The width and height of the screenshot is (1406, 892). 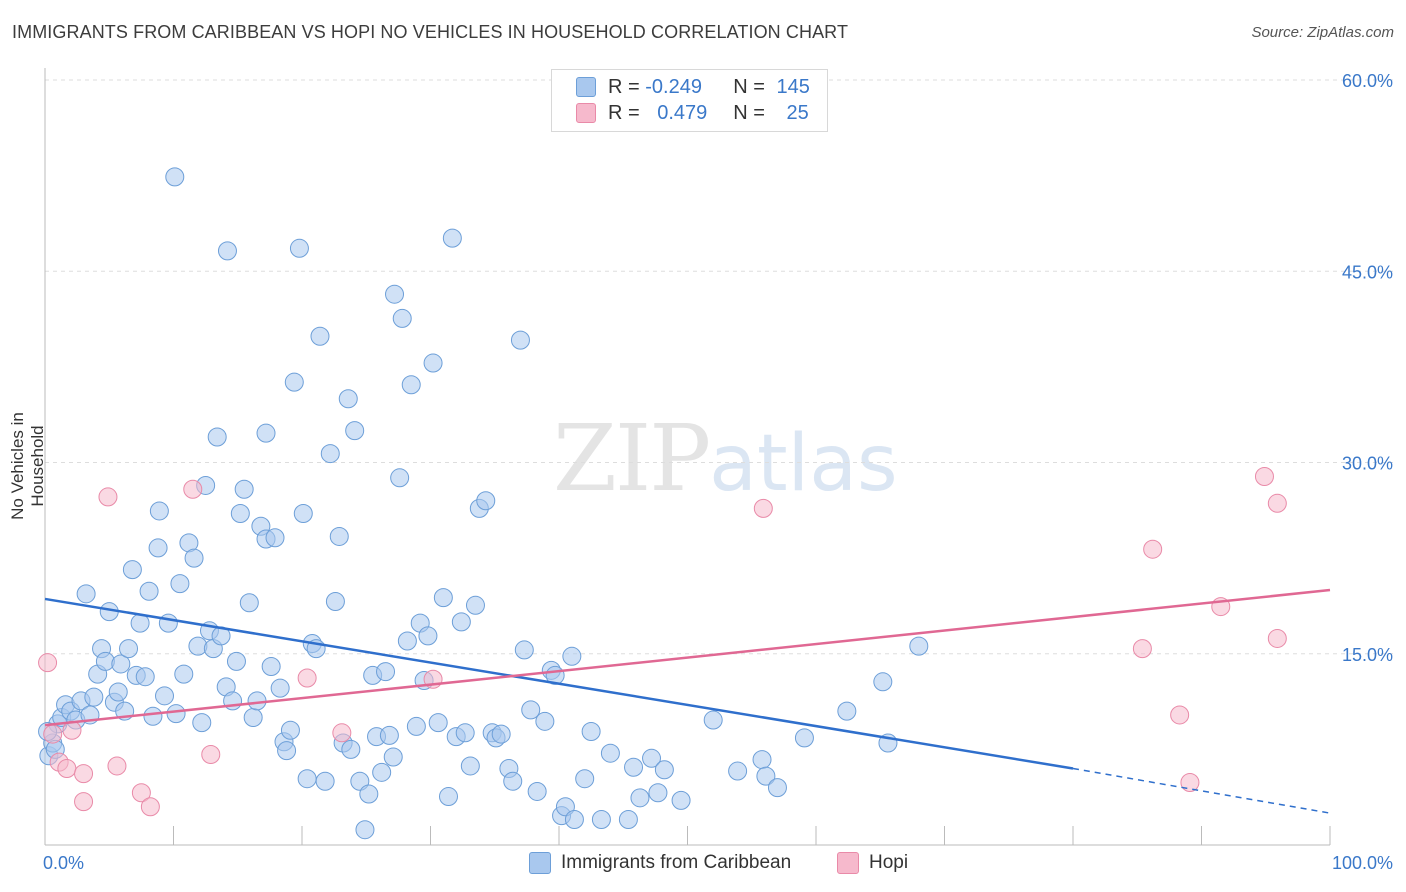 I want to click on correlation-legend: R = -0.249 N = 145 R = 0.479 N = 25, so click(x=689, y=100).